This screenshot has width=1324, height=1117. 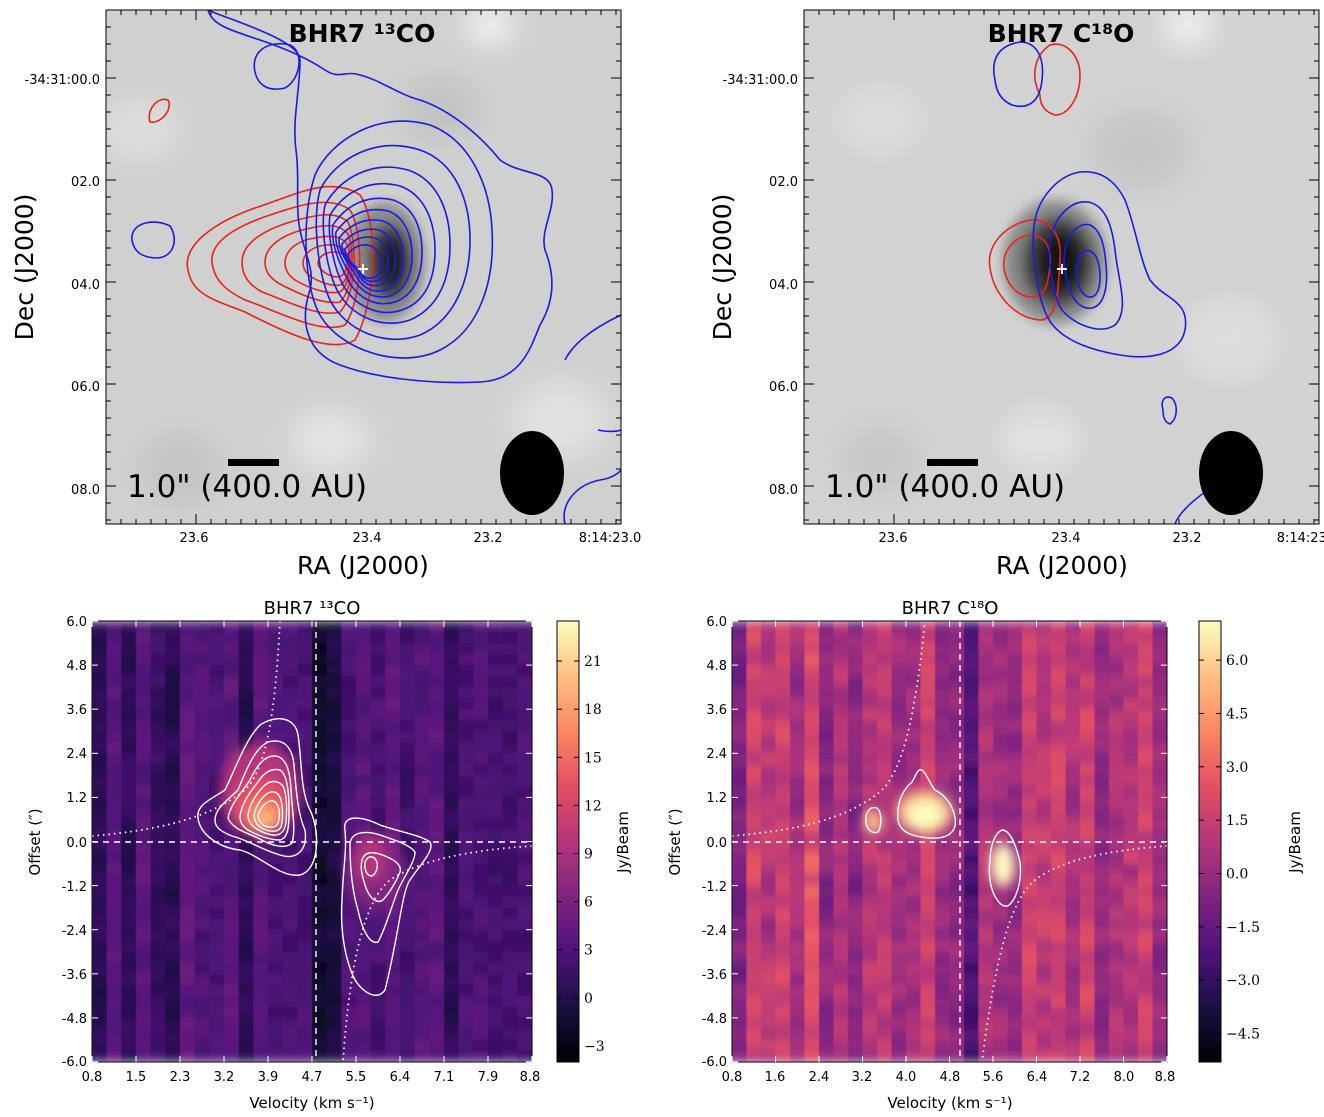 I want to click on pv-c18o-title: BHR7 C¹⁸O, so click(x=950, y=608).